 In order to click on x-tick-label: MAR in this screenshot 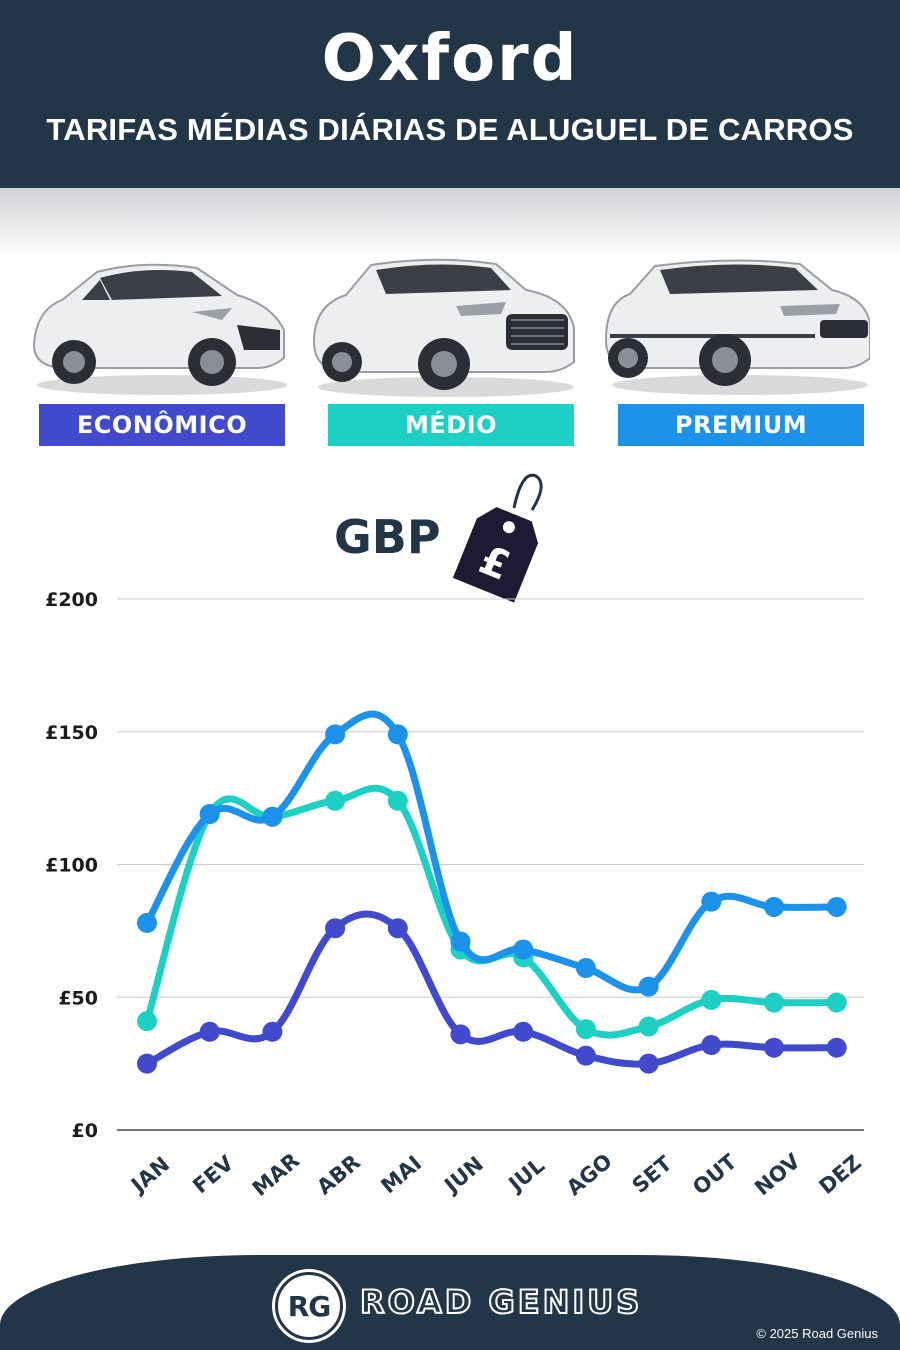, I will do `click(276, 1174)`.